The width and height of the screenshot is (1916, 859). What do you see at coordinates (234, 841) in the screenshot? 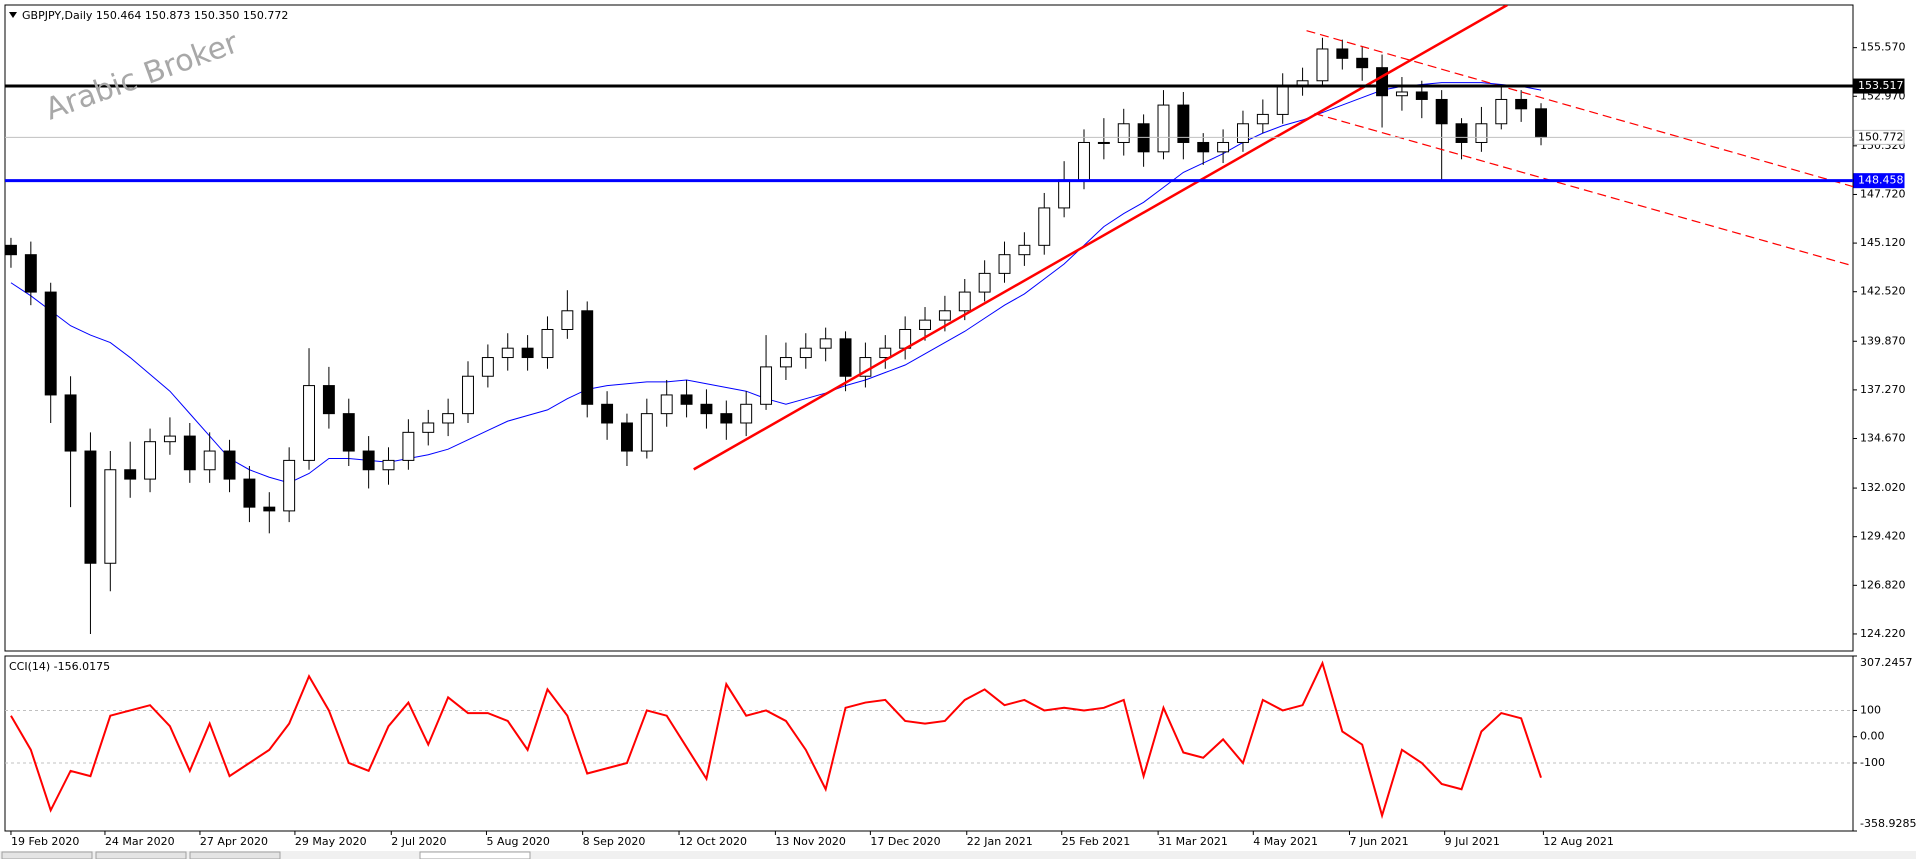
I see `x-tick-label: 27 Apr 2020` at bounding box center [234, 841].